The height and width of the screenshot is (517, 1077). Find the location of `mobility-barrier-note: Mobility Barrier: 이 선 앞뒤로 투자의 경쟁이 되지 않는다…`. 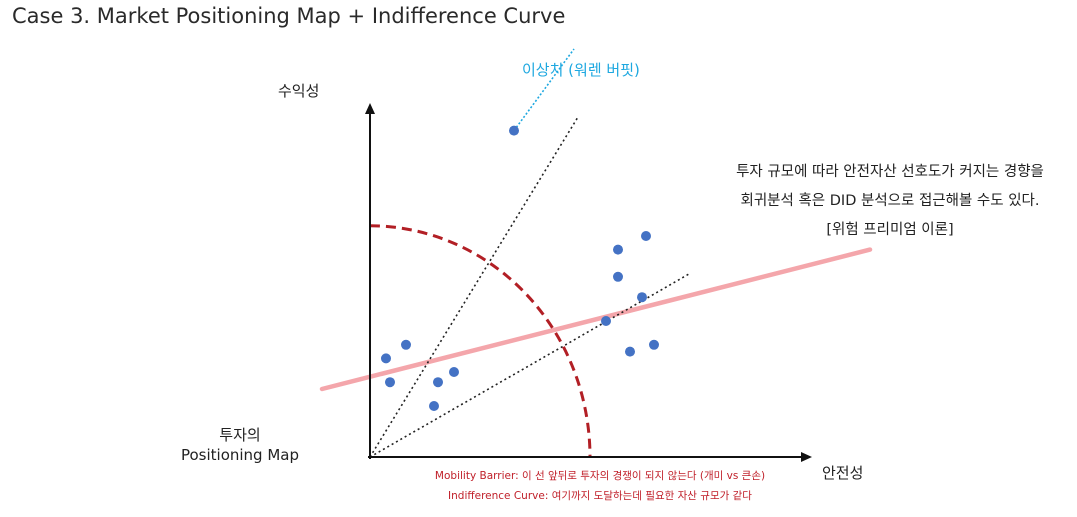

mobility-barrier-note: Mobility Barrier: 이 선 앞뒤로 투자의 경쟁이 되지 않는다… is located at coordinates (600, 476).